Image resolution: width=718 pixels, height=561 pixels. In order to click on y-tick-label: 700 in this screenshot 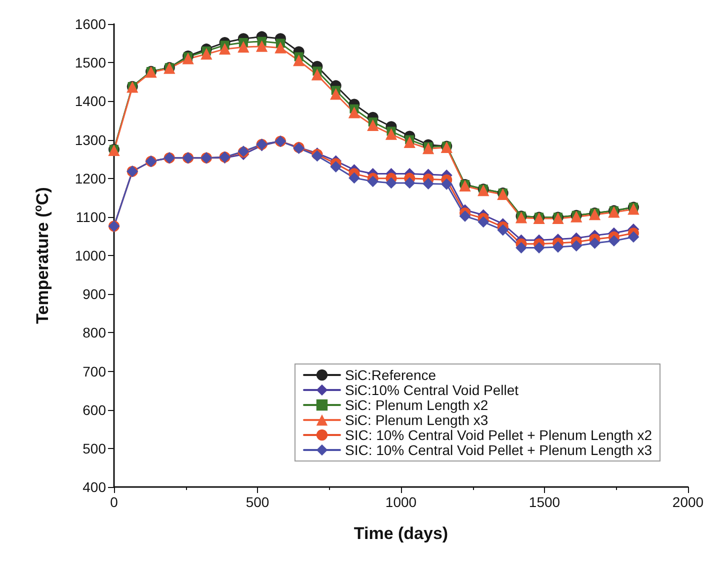, I will do `click(94, 371)`.